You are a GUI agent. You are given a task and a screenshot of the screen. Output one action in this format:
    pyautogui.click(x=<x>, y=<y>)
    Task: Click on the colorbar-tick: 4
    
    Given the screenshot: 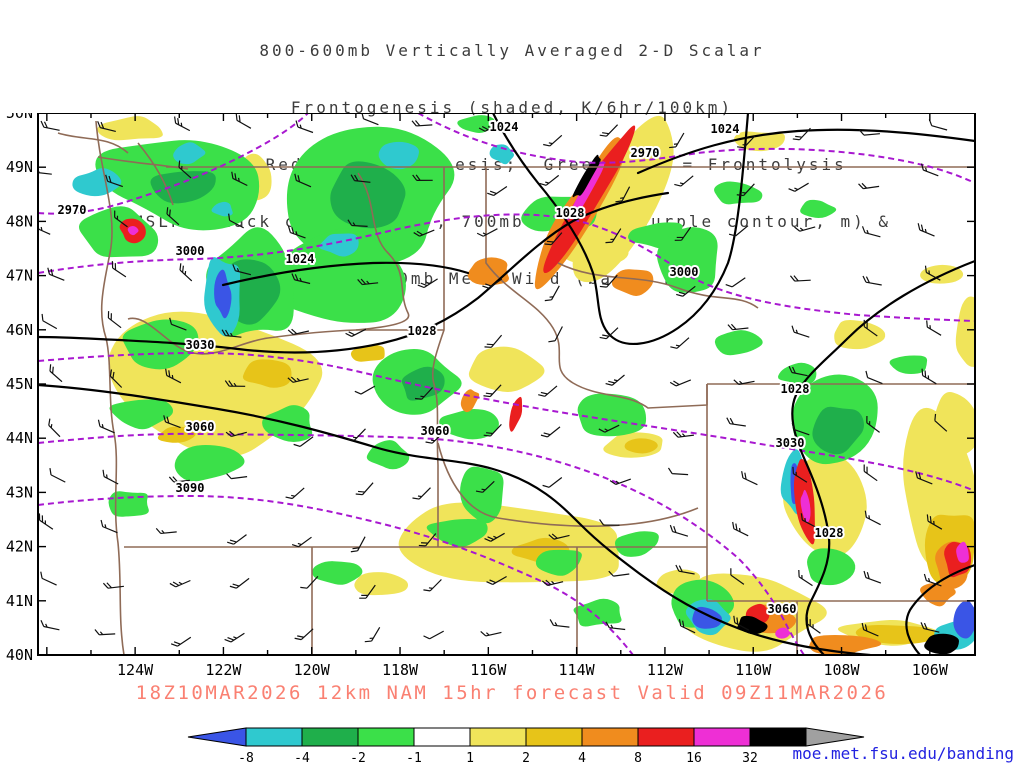 What is the action you would take?
    pyautogui.click(x=582, y=758)
    